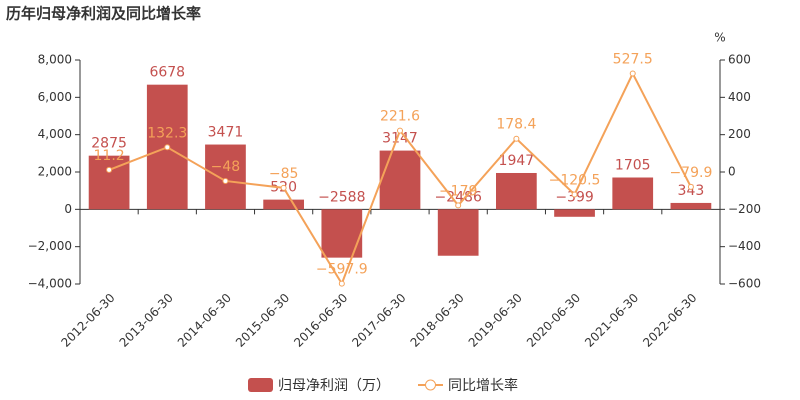  Describe the element at coordinates (334, 385) in the screenshot. I see `legend-label: 归母净利润（万）` at that location.